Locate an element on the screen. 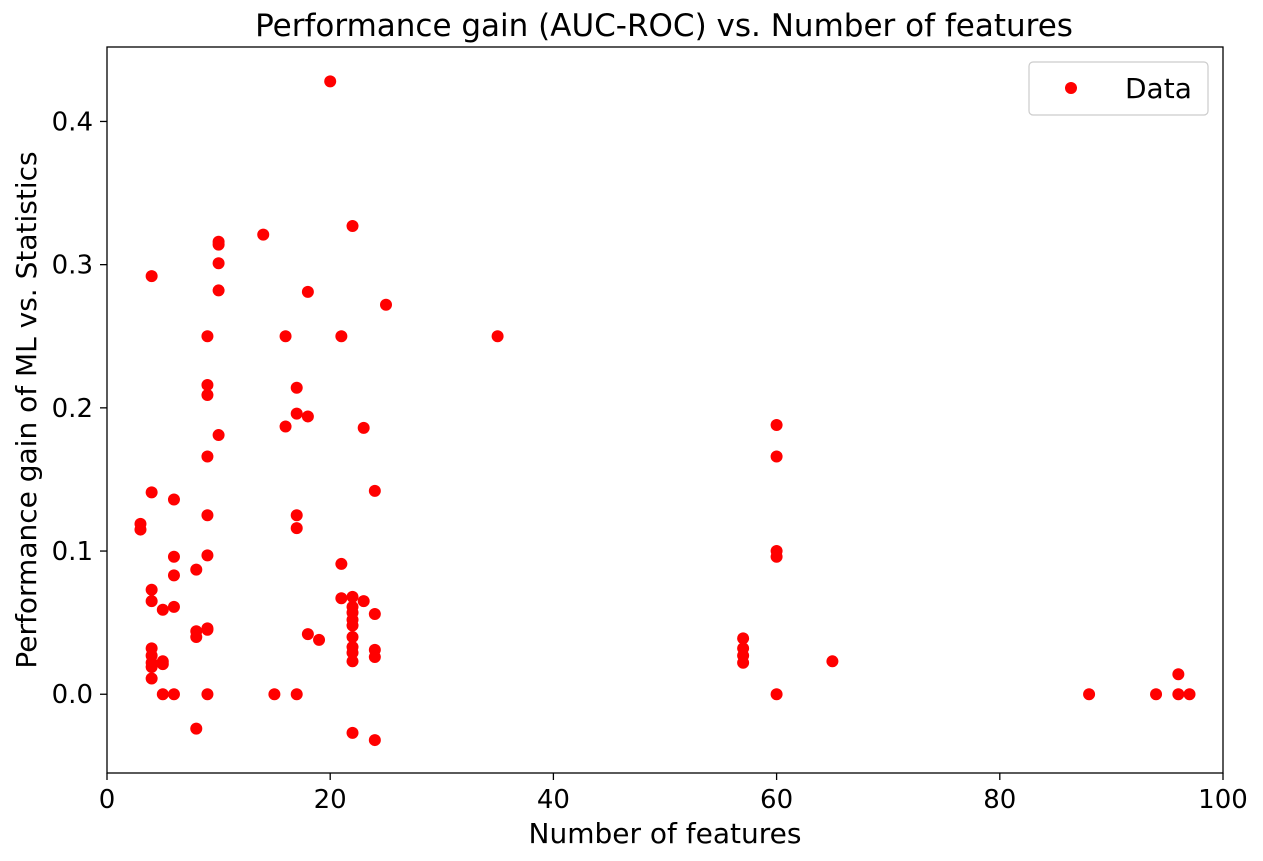  y-axis-title: Performance gain of ML vs. Statistics is located at coordinates (26, 409).